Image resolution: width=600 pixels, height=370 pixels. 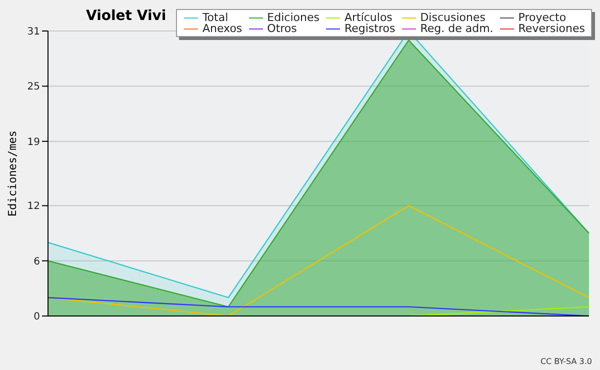 What do you see at coordinates (222, 28) in the screenshot?
I see `legend-label: Anexos` at bounding box center [222, 28].